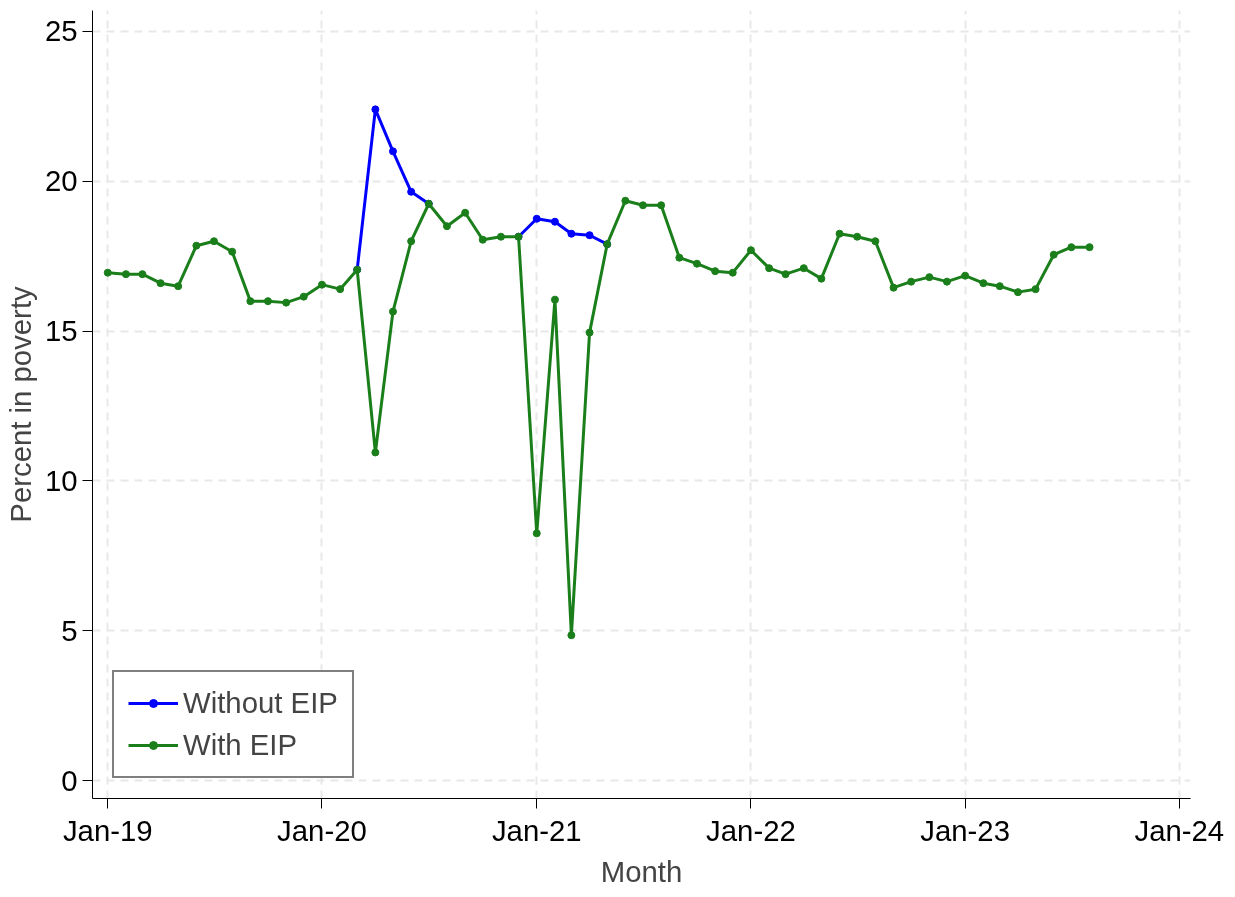  Describe the element at coordinates (61, 331) in the screenshot. I see `y-tick-label: 15` at that location.